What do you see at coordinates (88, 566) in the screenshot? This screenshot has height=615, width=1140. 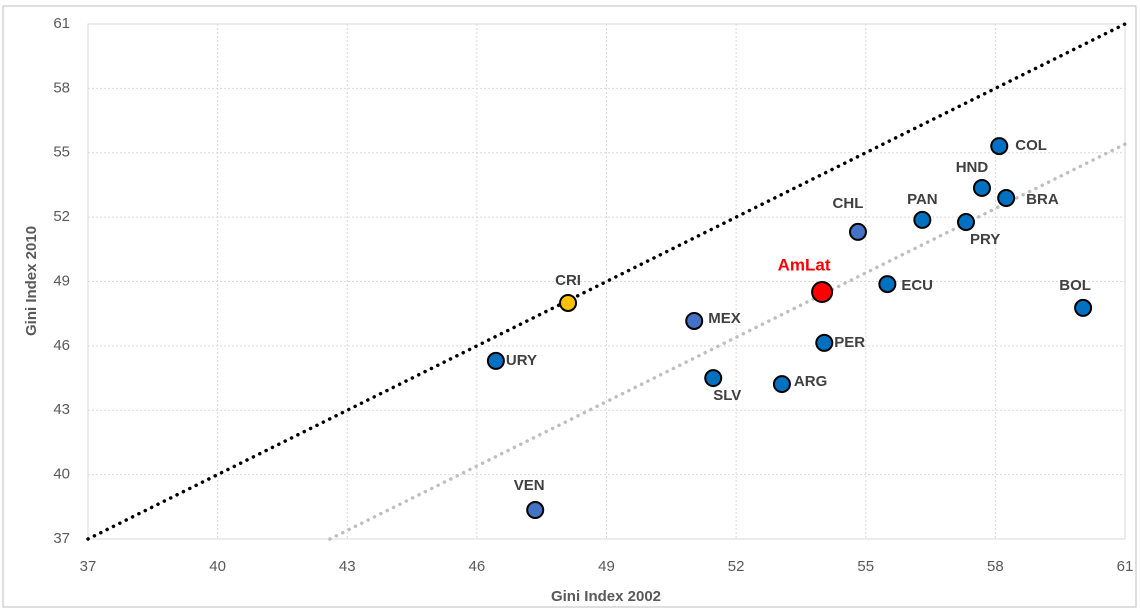 I see `x-tick-label: 37` at bounding box center [88, 566].